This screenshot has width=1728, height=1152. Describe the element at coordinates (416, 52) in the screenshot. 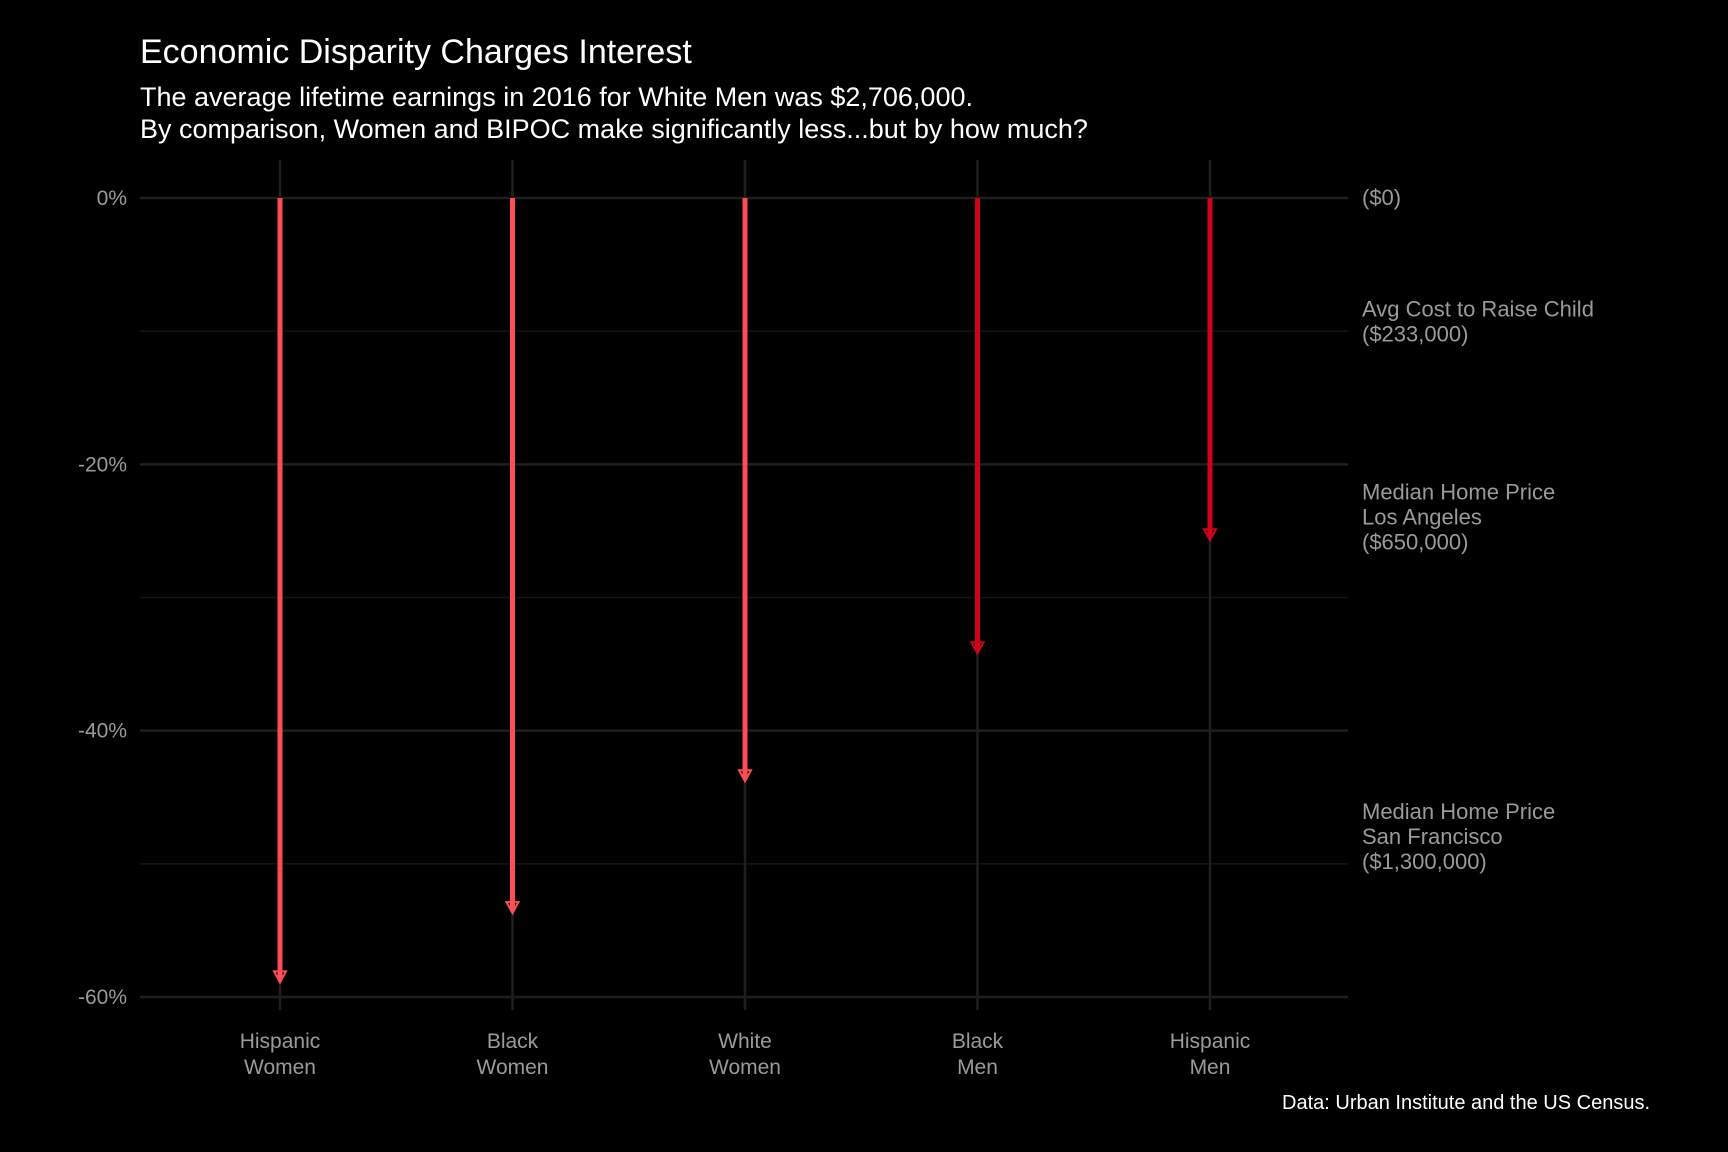

I see `chart-title: Economic Disparity Charges Interest` at that location.